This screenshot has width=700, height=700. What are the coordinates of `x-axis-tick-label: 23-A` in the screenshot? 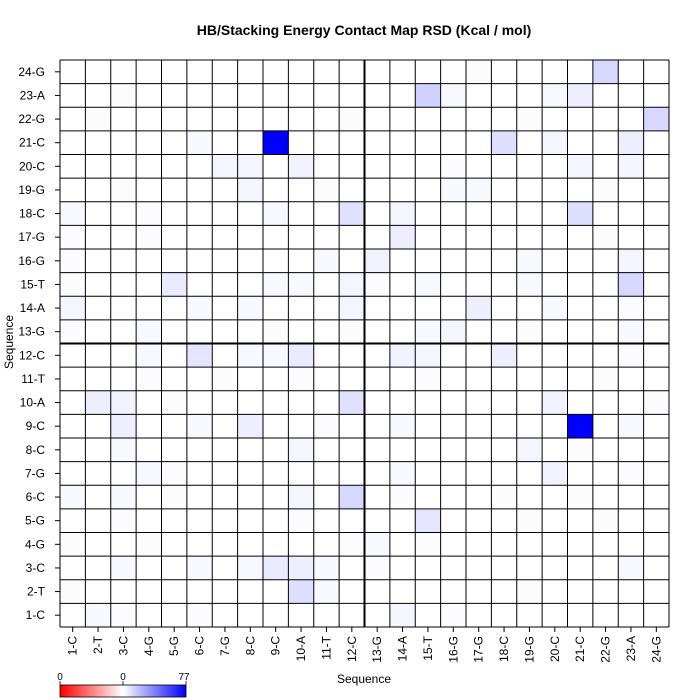 It's located at (631, 648).